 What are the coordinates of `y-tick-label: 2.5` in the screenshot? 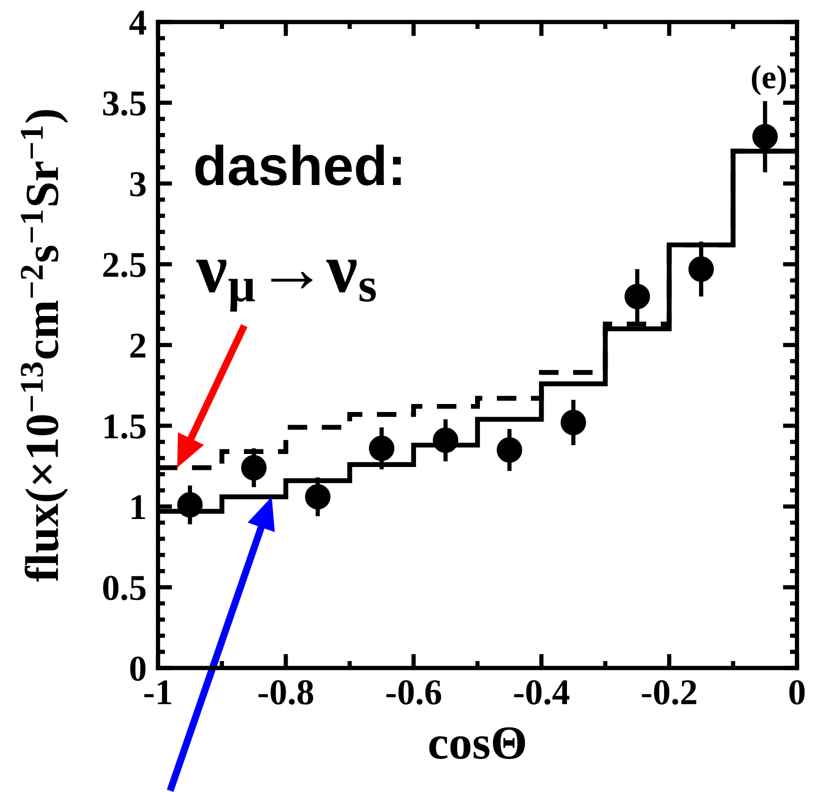 It's located at (124, 265).